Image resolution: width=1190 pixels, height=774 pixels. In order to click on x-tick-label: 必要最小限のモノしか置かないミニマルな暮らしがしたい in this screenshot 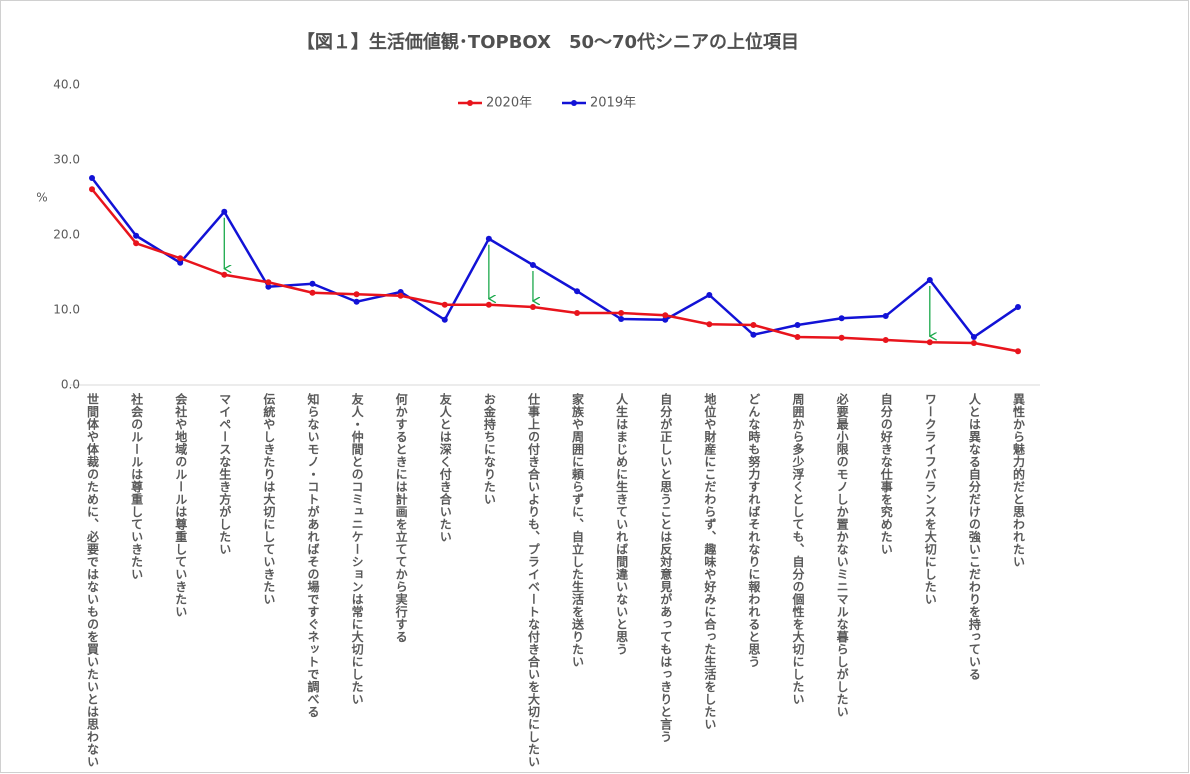, I will do `click(842, 555)`.